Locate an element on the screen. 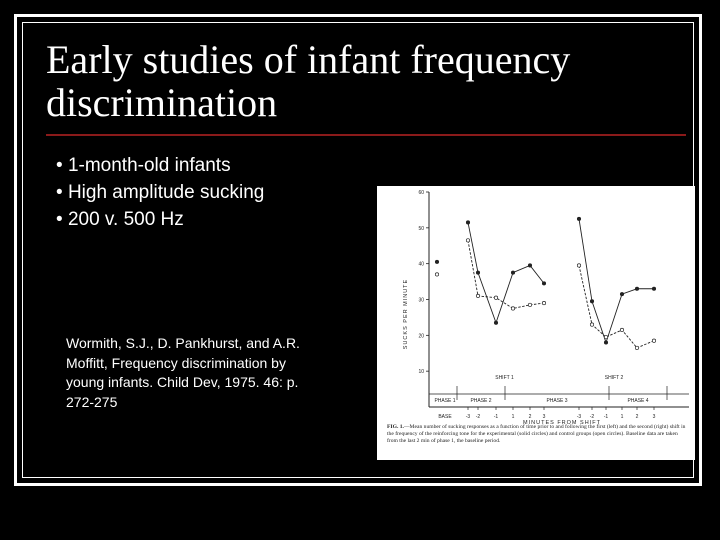 This screenshot has width=720, height=540. bullet-item: High amplitude sucking is located at coordinates (160, 192).